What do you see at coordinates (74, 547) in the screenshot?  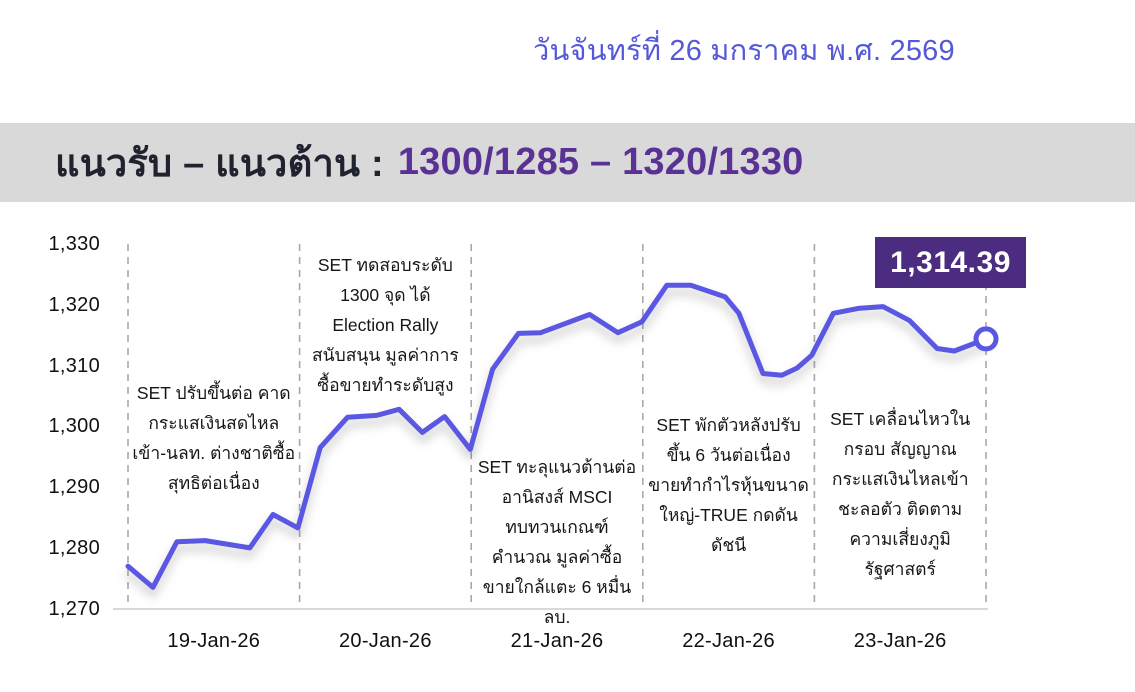 I see `y-tick-label: 1,280` at bounding box center [74, 547].